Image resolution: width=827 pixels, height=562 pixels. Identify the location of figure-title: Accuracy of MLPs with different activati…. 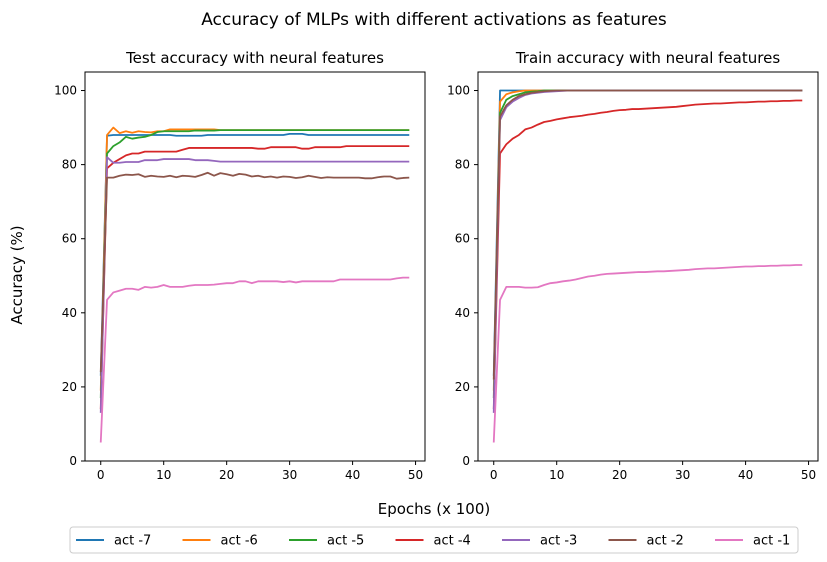
(434, 20).